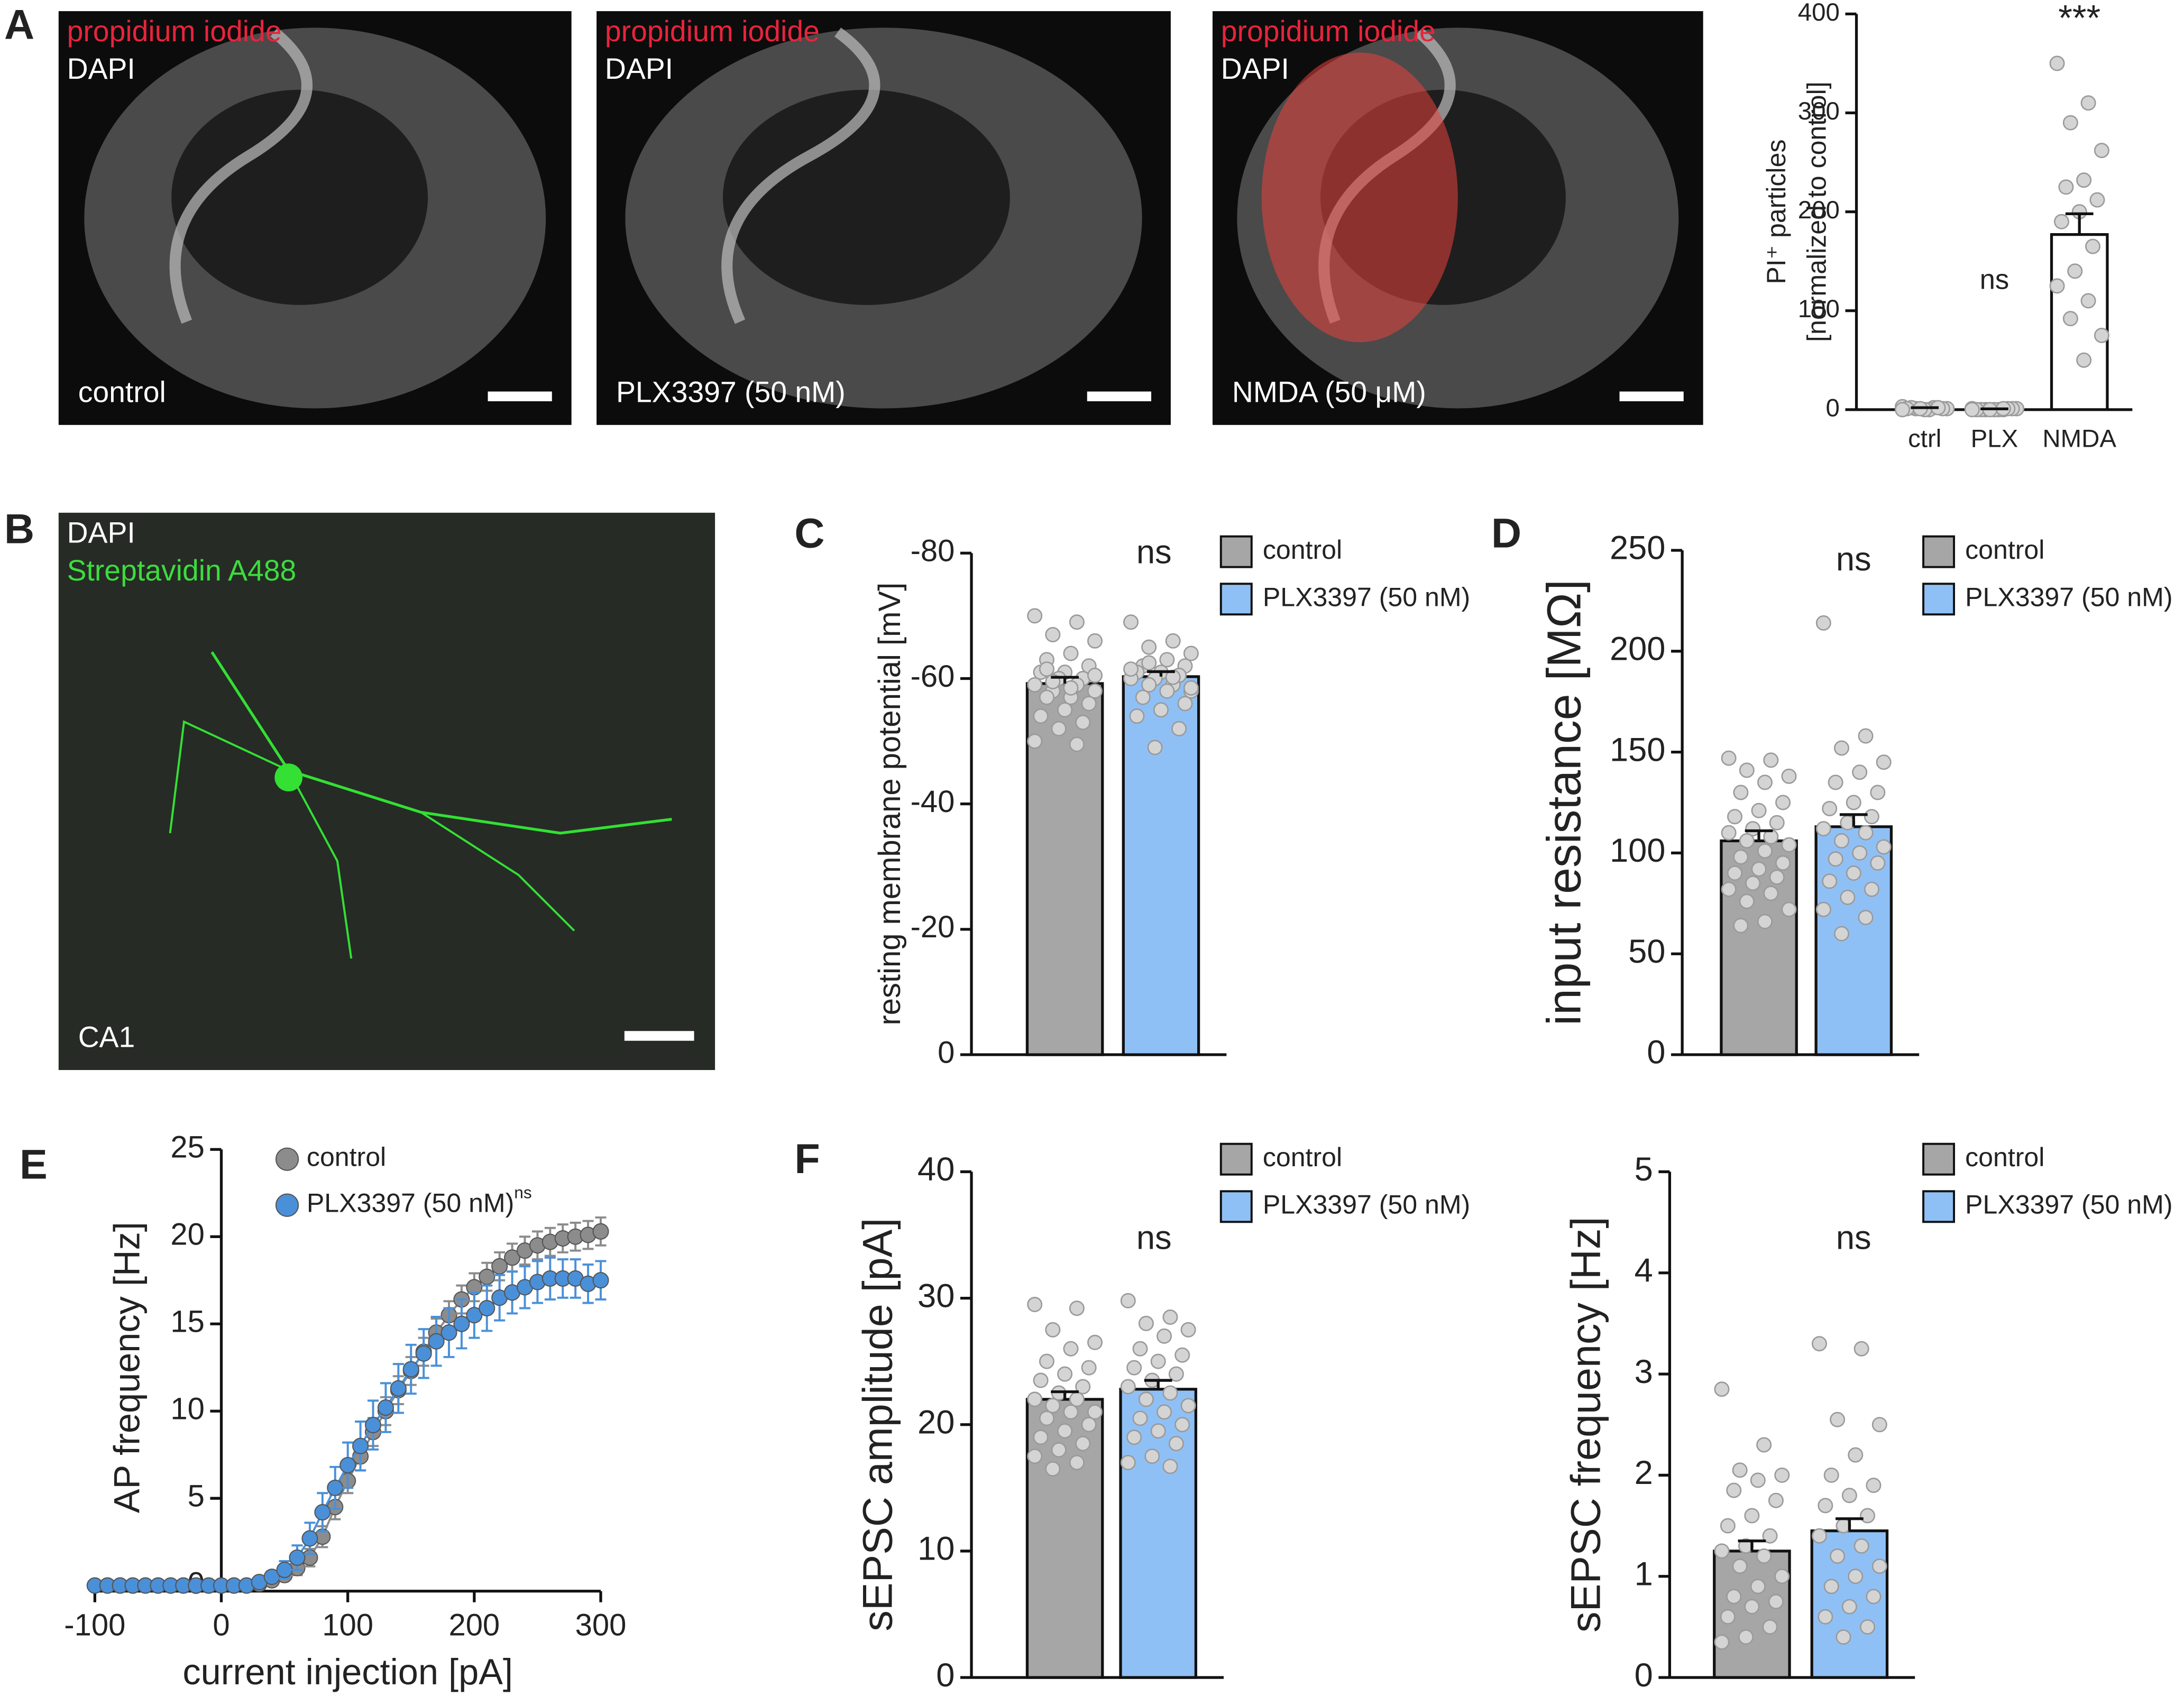 The width and height of the screenshot is (2184, 1697). Describe the element at coordinates (1329, 392) in the screenshot. I see `image-caption: NMDA (50 μM)` at that location.